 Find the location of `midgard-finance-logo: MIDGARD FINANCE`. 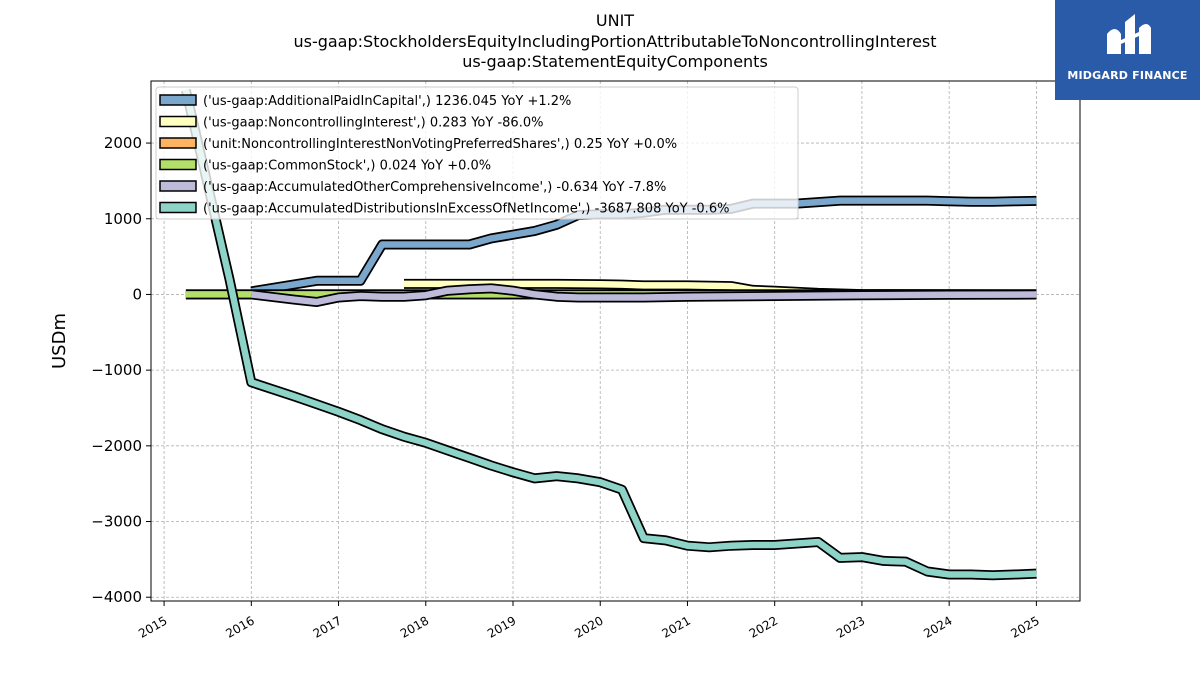

midgard-finance-logo: MIDGARD FINANCE is located at coordinates (1127, 50).